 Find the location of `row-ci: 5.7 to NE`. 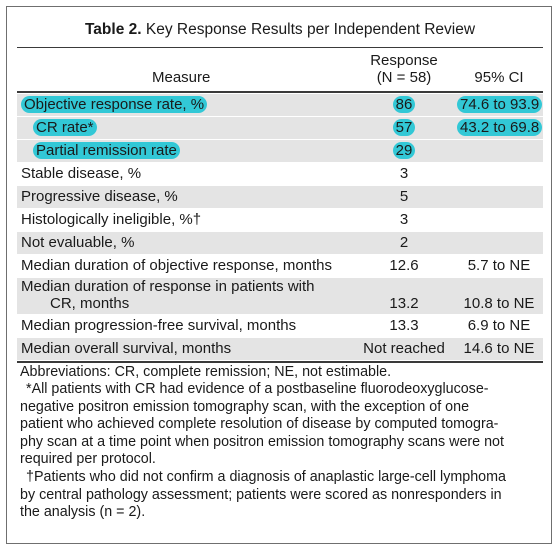

row-ci: 5.7 to NE is located at coordinates (499, 265).